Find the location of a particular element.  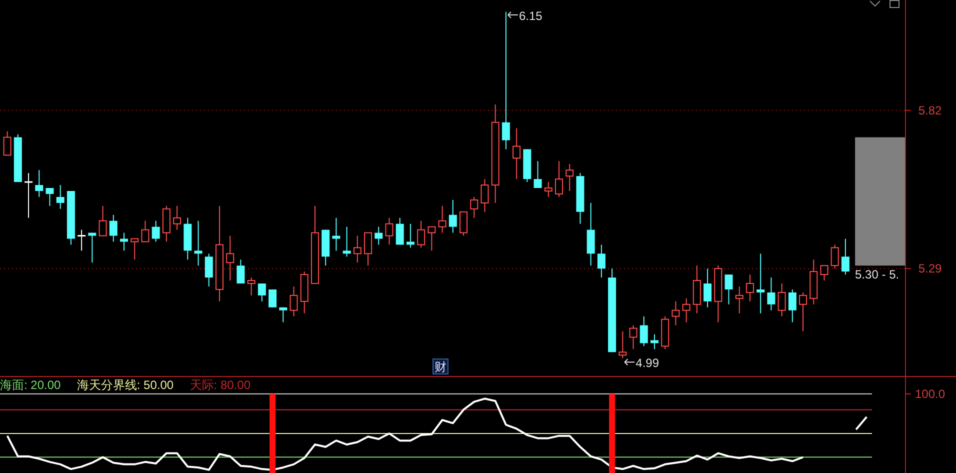

ref-line-label: 天际: 80.00 is located at coordinates (220, 385).